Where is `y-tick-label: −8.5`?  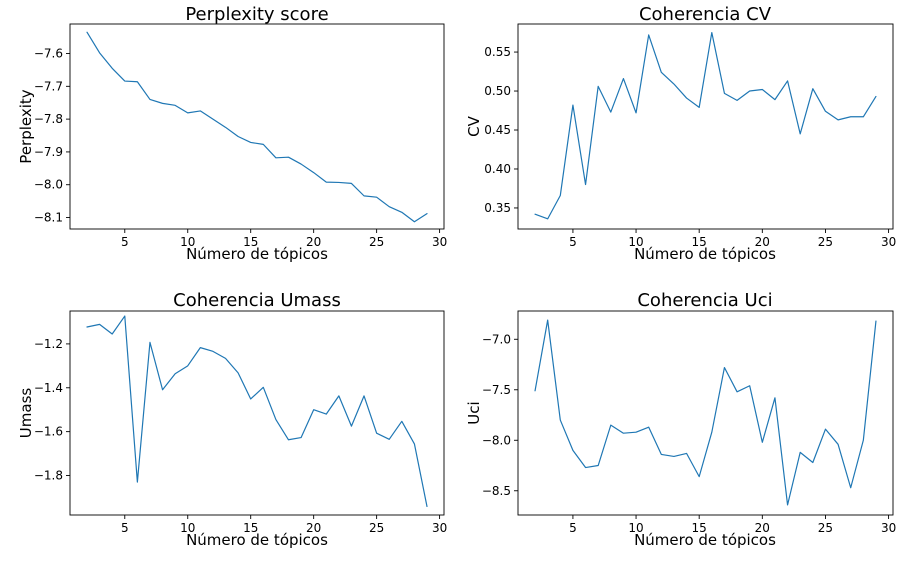 y-tick-label: −8.5 is located at coordinates (496, 491).